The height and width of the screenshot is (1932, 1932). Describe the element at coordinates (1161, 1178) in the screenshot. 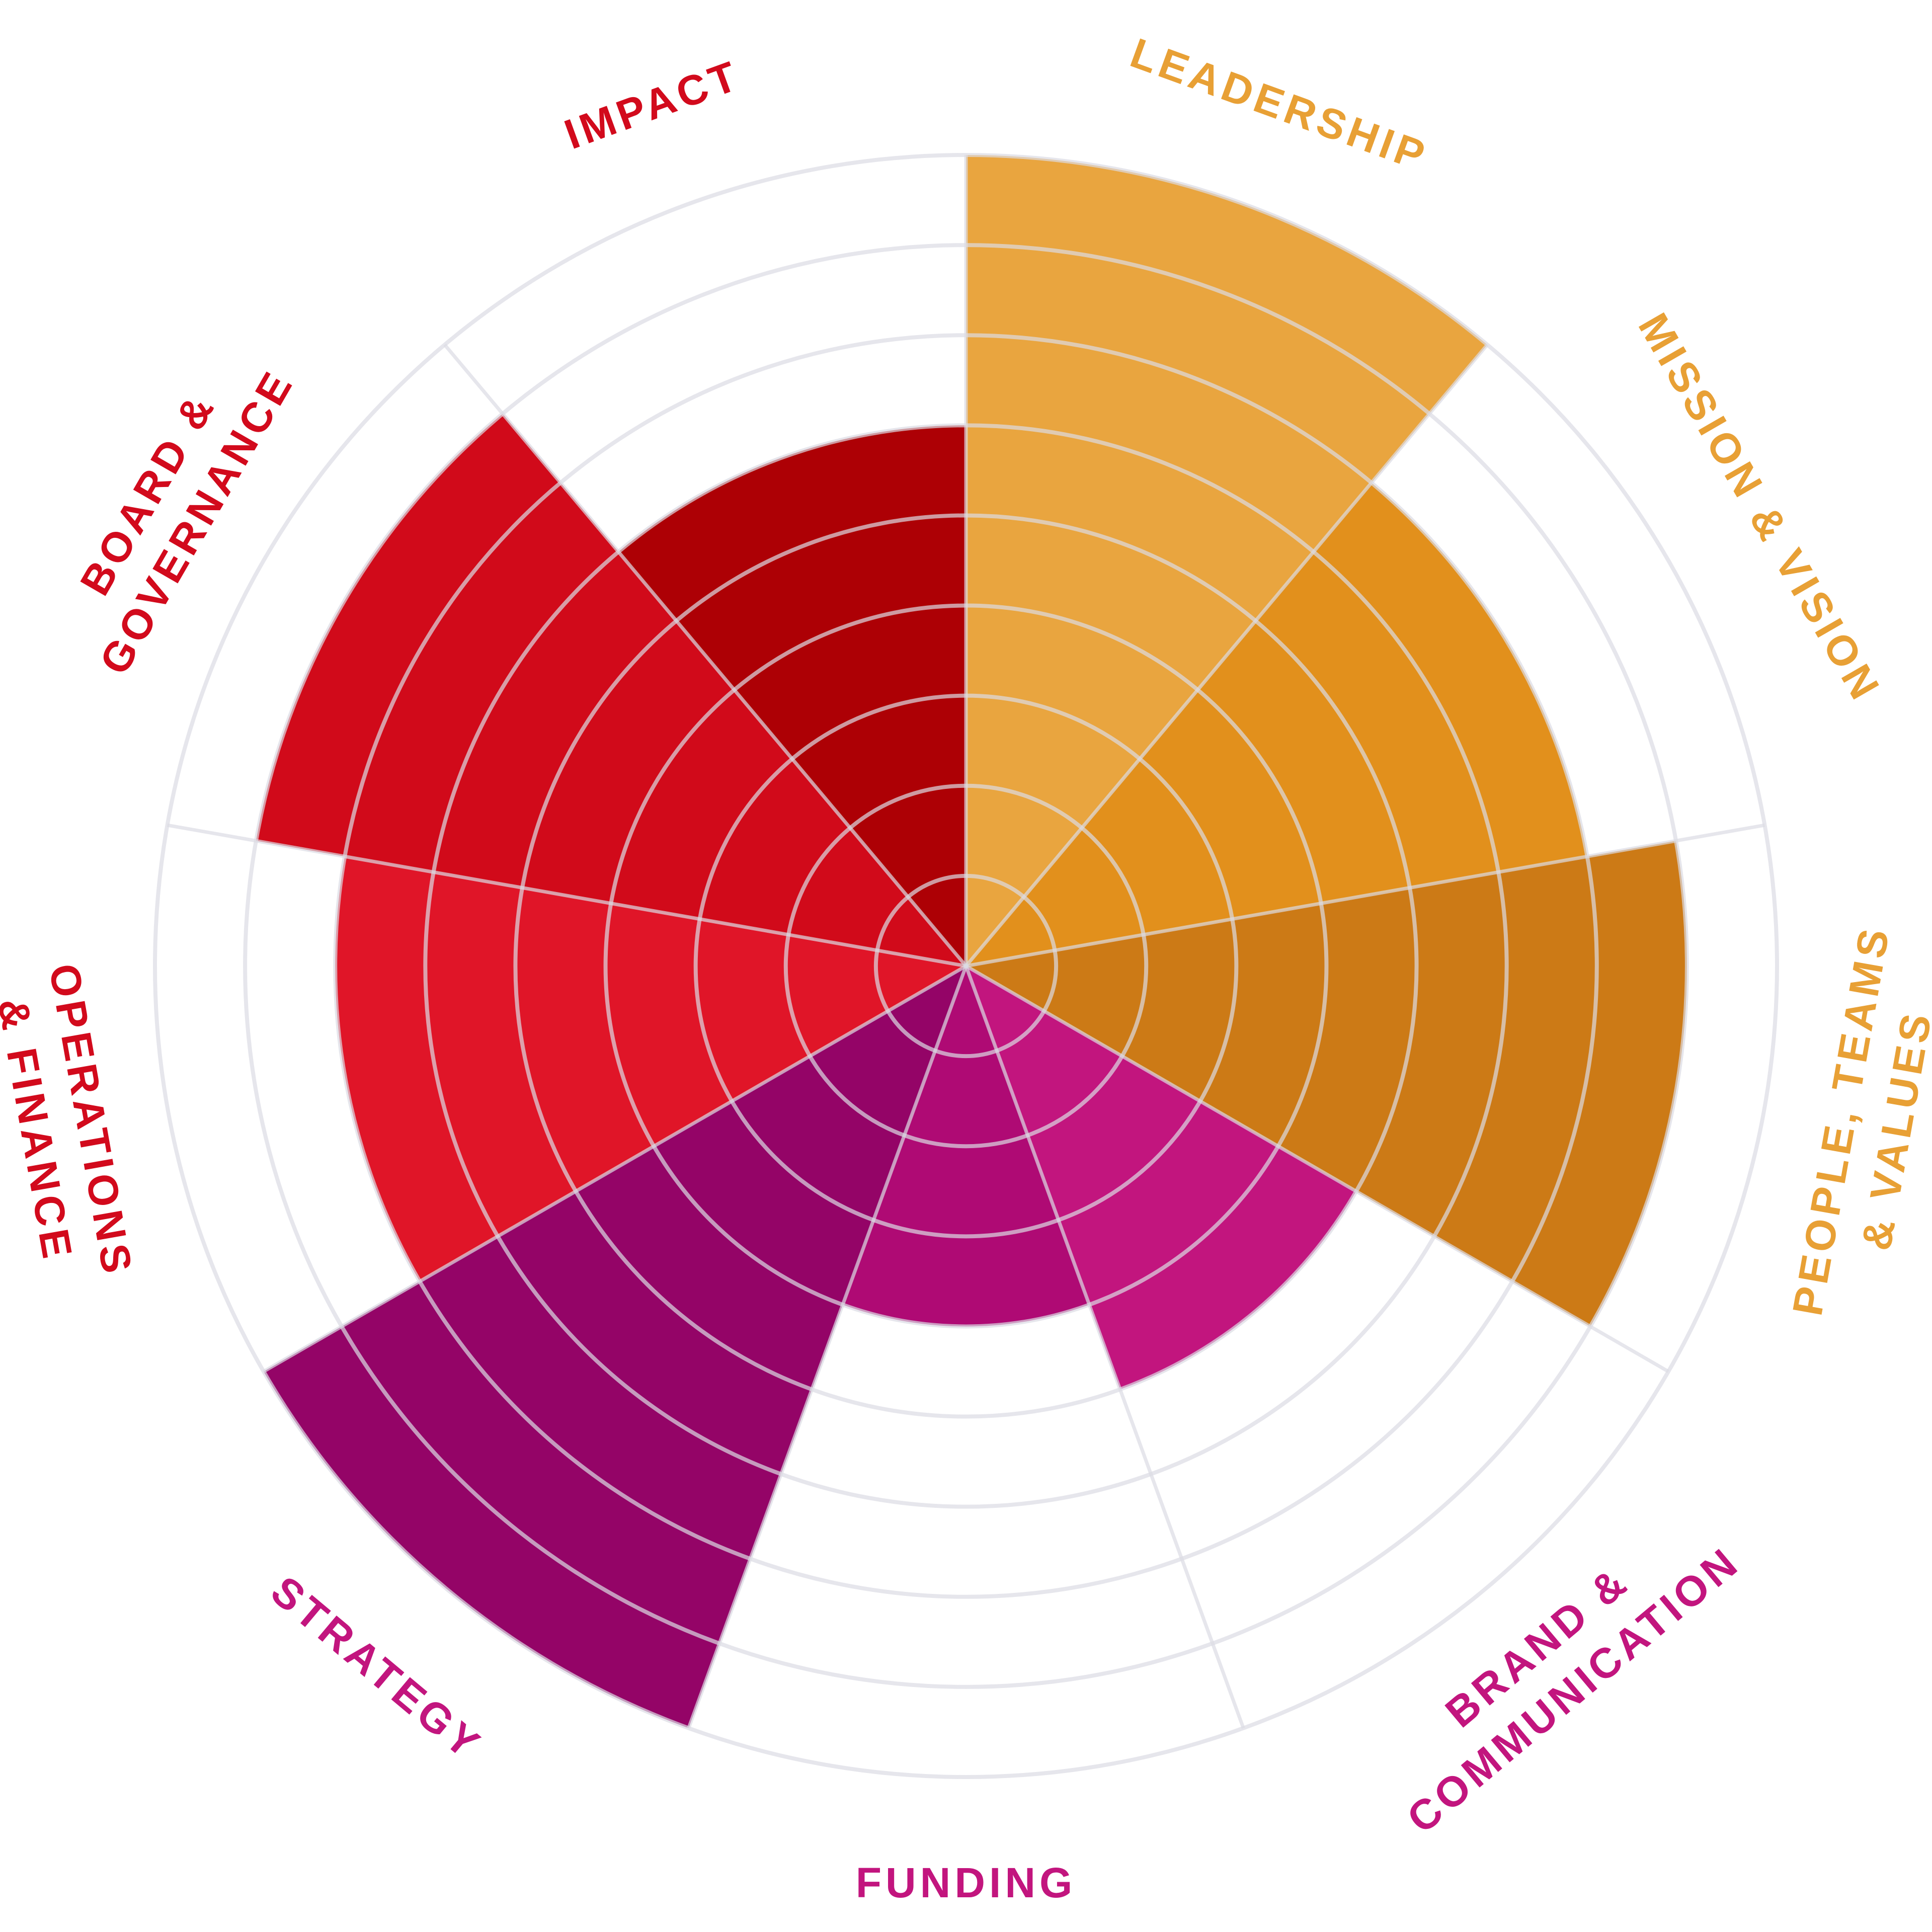

I see `wedge-brand` at that location.